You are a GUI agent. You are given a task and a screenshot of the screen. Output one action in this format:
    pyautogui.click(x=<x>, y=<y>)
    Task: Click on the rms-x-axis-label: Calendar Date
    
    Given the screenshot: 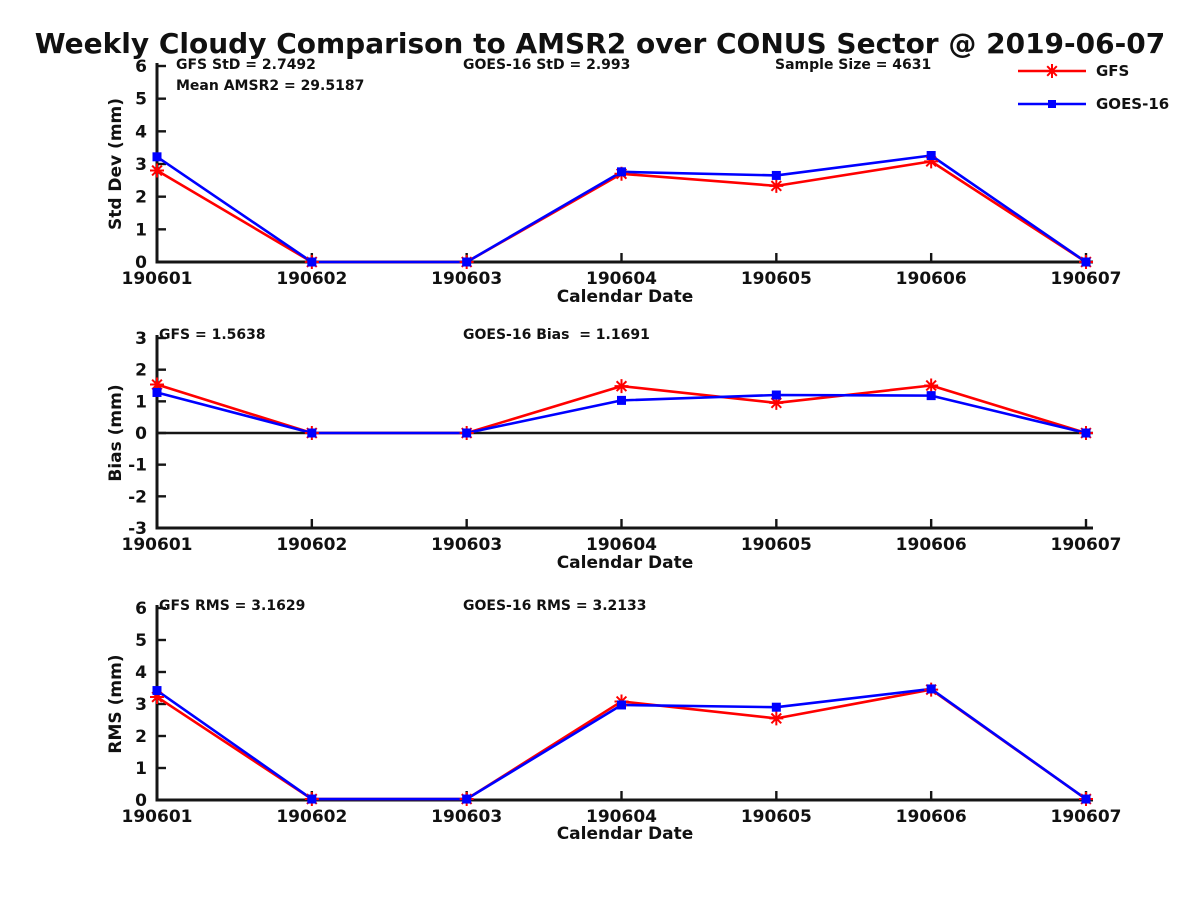 What is the action you would take?
    pyautogui.click(x=625, y=834)
    